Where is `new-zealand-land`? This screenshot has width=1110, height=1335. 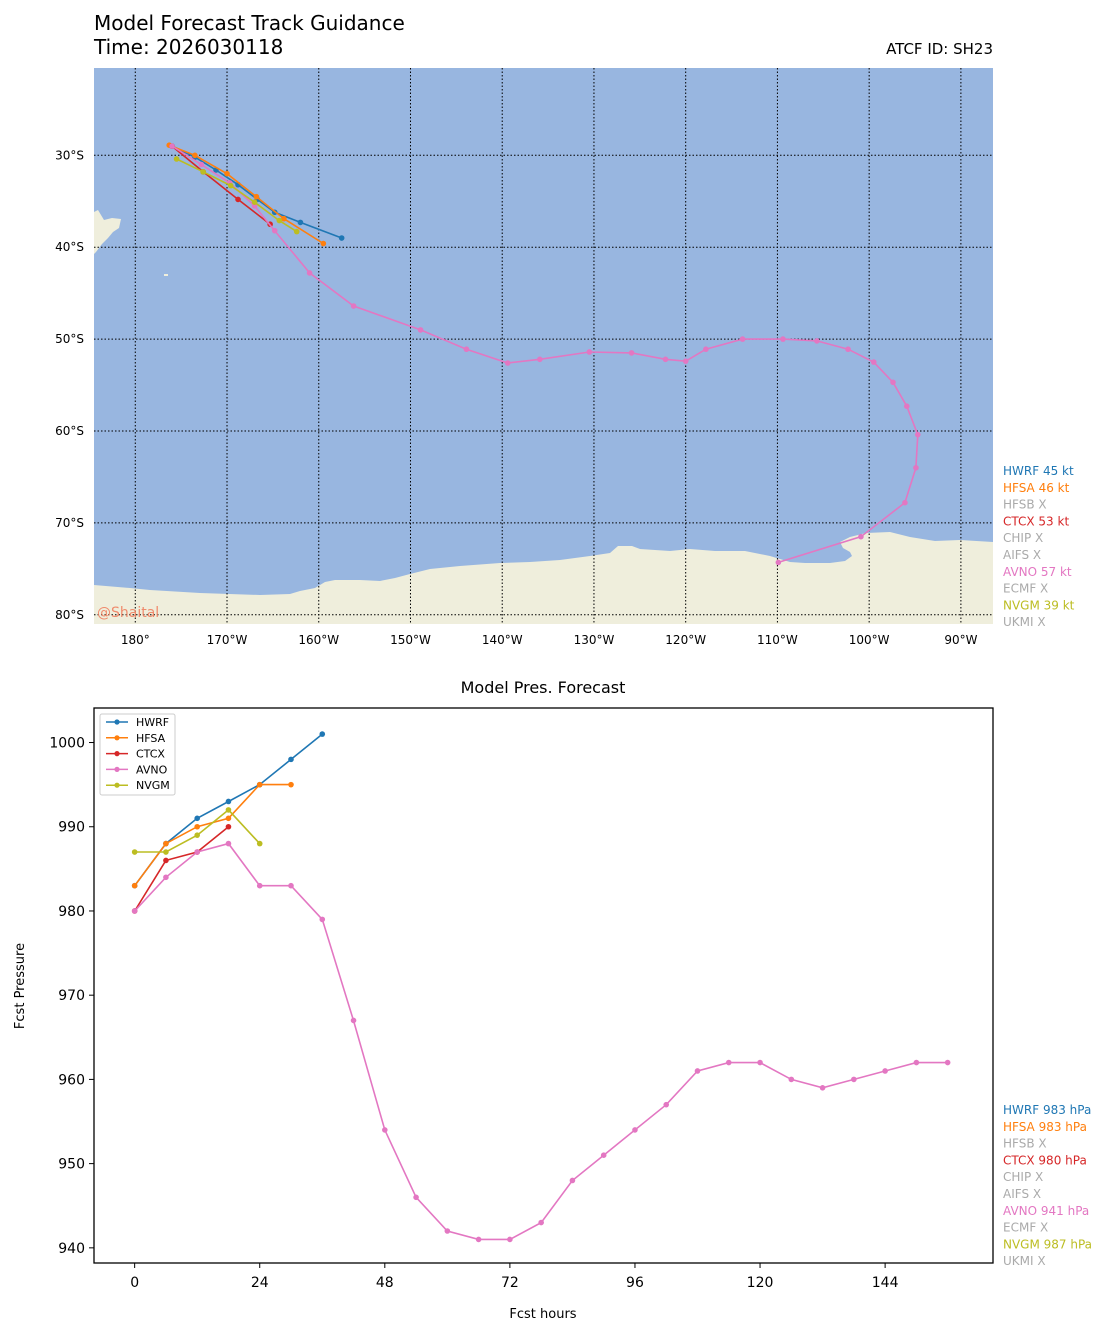
new-zealand-land is located at coordinates (107, 232).